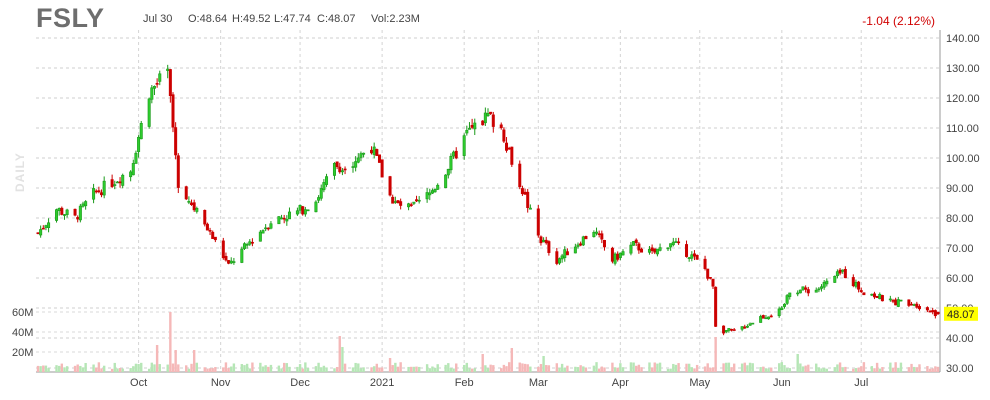 The height and width of the screenshot is (400, 990). Describe the element at coordinates (22, 333) in the screenshot. I see `volume-axis: 60M 40M 20M` at that location.